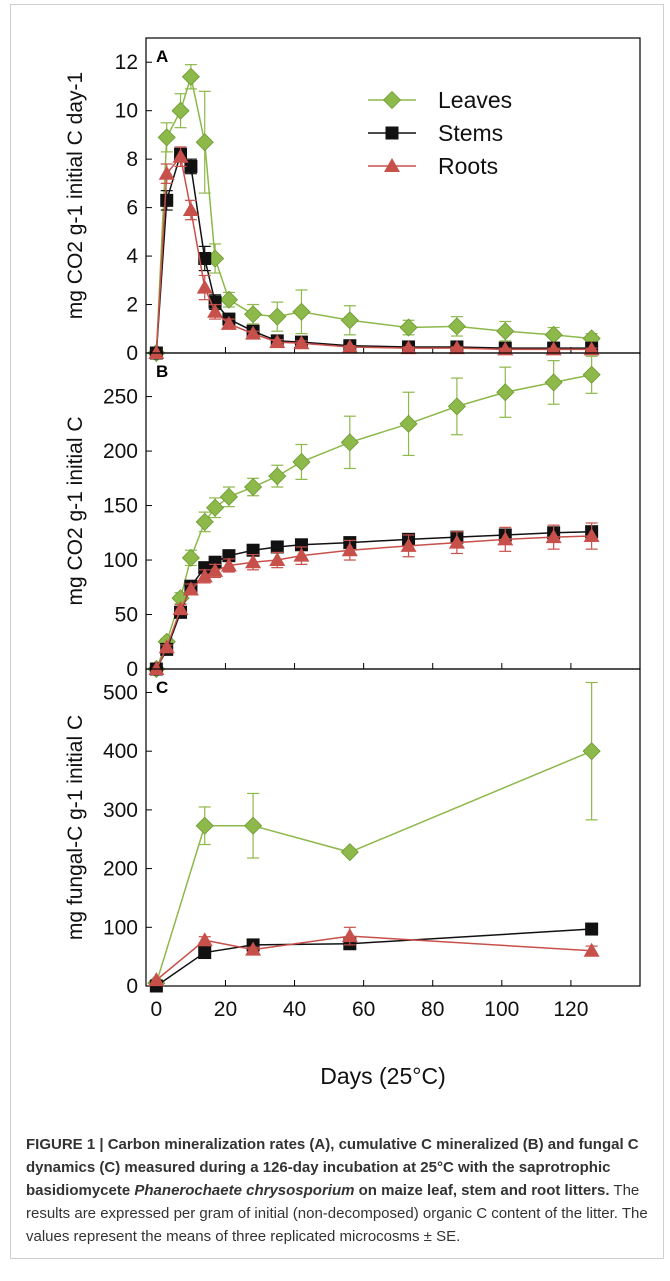 This screenshot has height=1281, width=670. Describe the element at coordinates (162, 56) in the screenshot. I see `panel-label: A` at that location.